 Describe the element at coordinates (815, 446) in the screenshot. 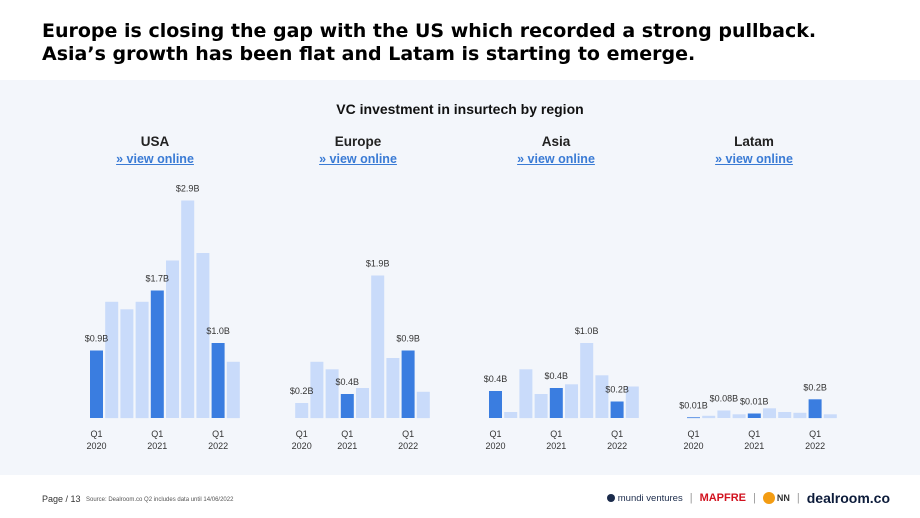

I see `tick-label-year-latam-2: 2022` at that location.